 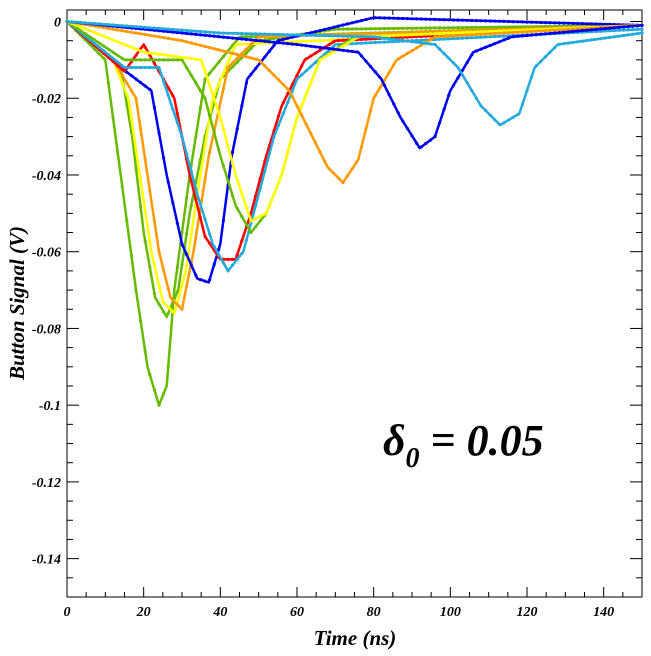 What do you see at coordinates (463, 445) in the screenshot?
I see `delta-annotation: δ0 = 0.05` at bounding box center [463, 445].